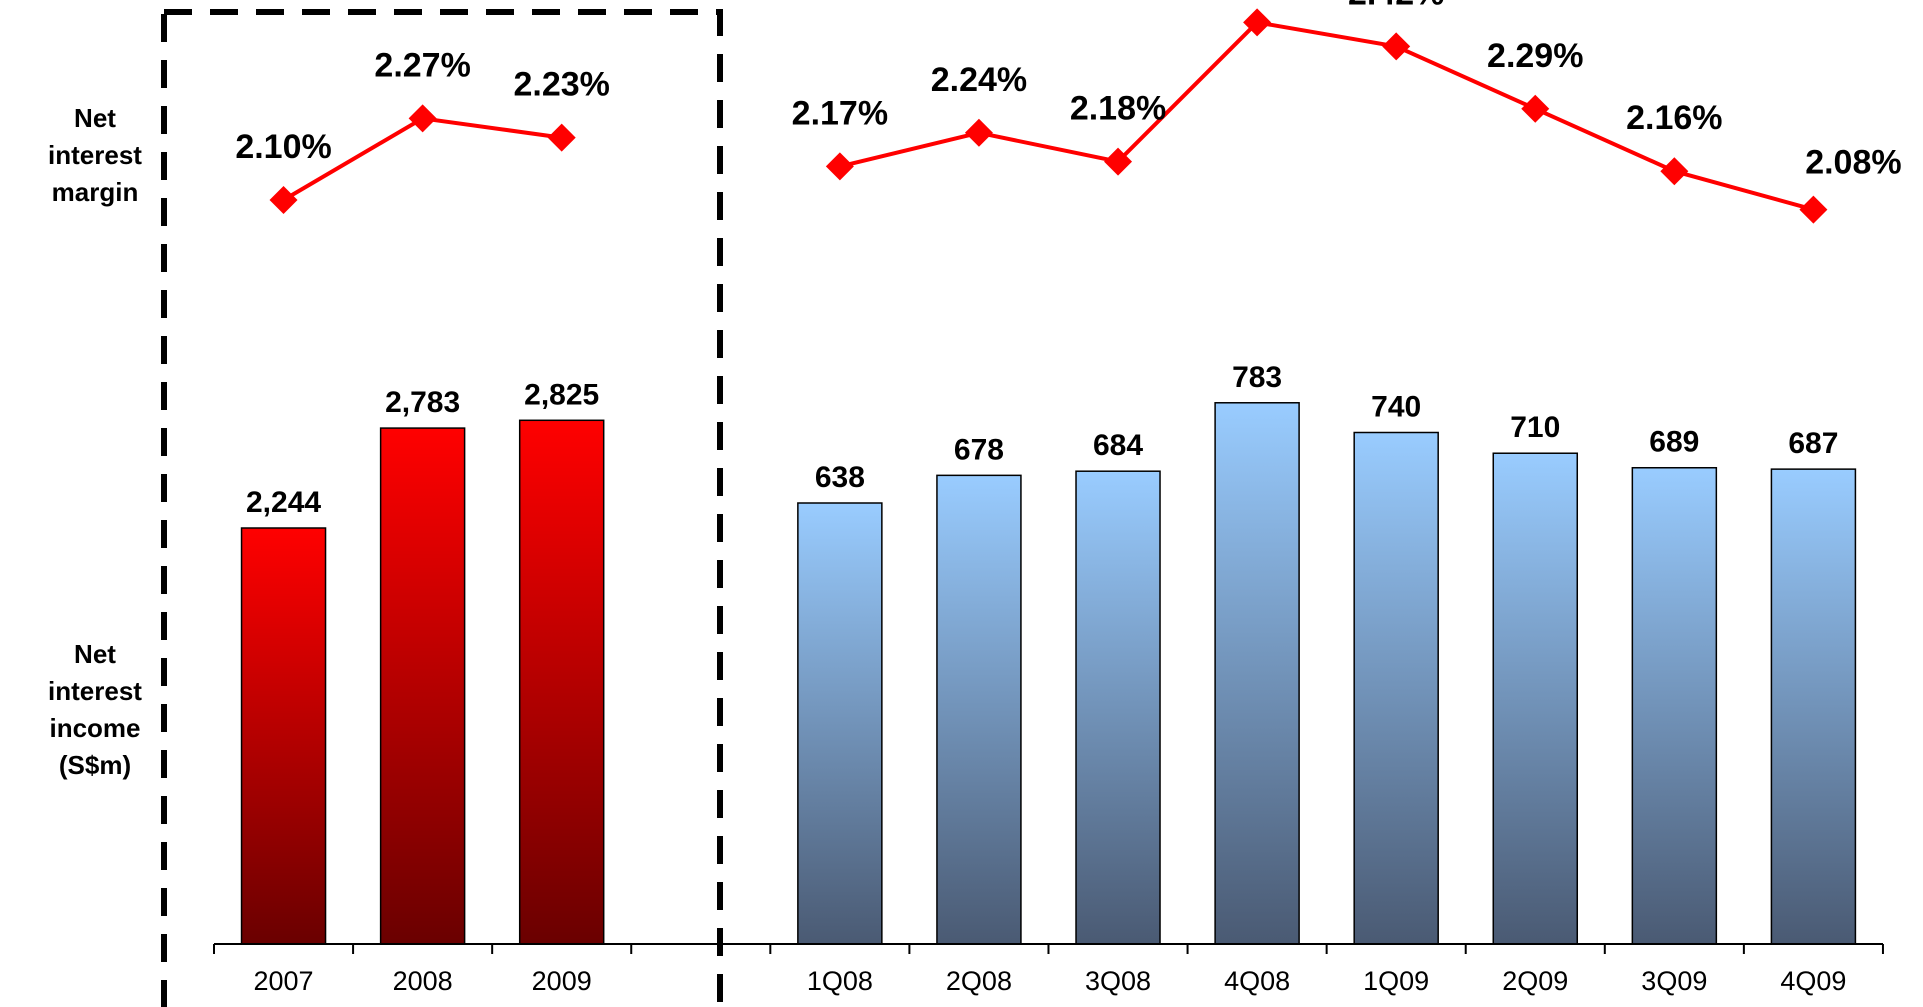 The height and width of the screenshot is (1007, 1923). Describe the element at coordinates (840, 981) in the screenshot. I see `x-tick-label-1Q08: 1Q08` at that location.